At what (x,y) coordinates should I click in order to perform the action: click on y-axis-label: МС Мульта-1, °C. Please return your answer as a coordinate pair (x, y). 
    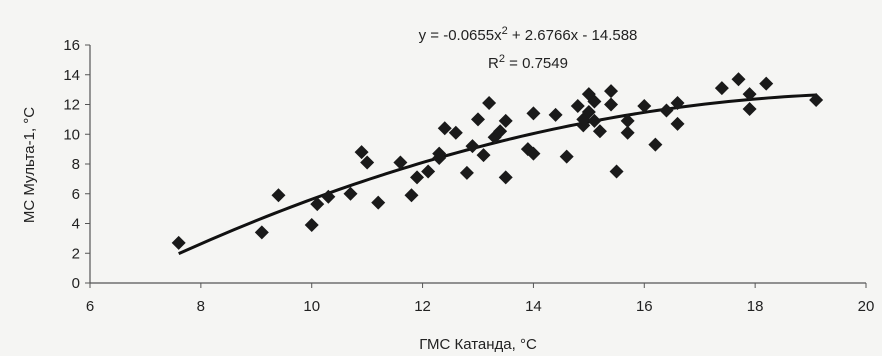
    Looking at the image, I should click on (29, 165).